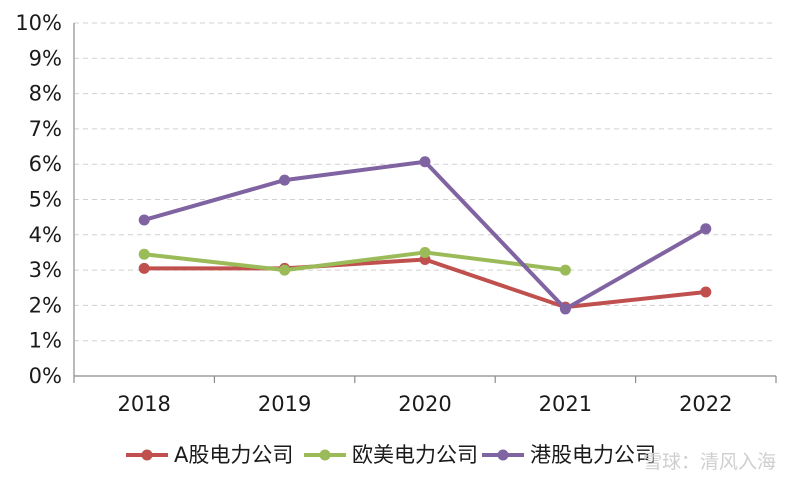  I want to click on legend-item: 港股电力公司, so click(569, 455).